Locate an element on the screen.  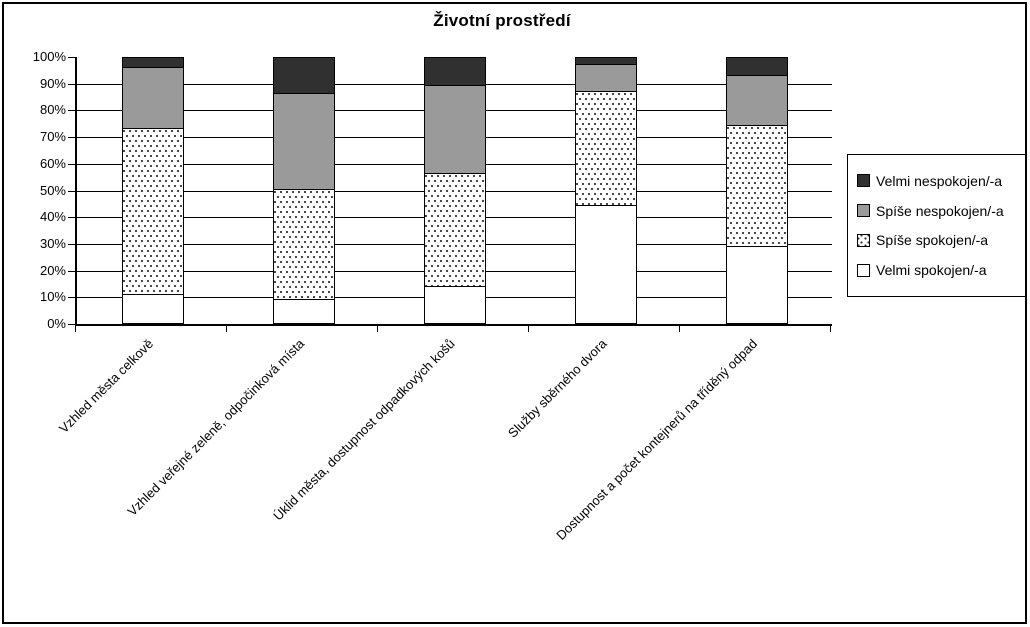
legend-label: Spíše nespokojen/-a is located at coordinates (940, 210).